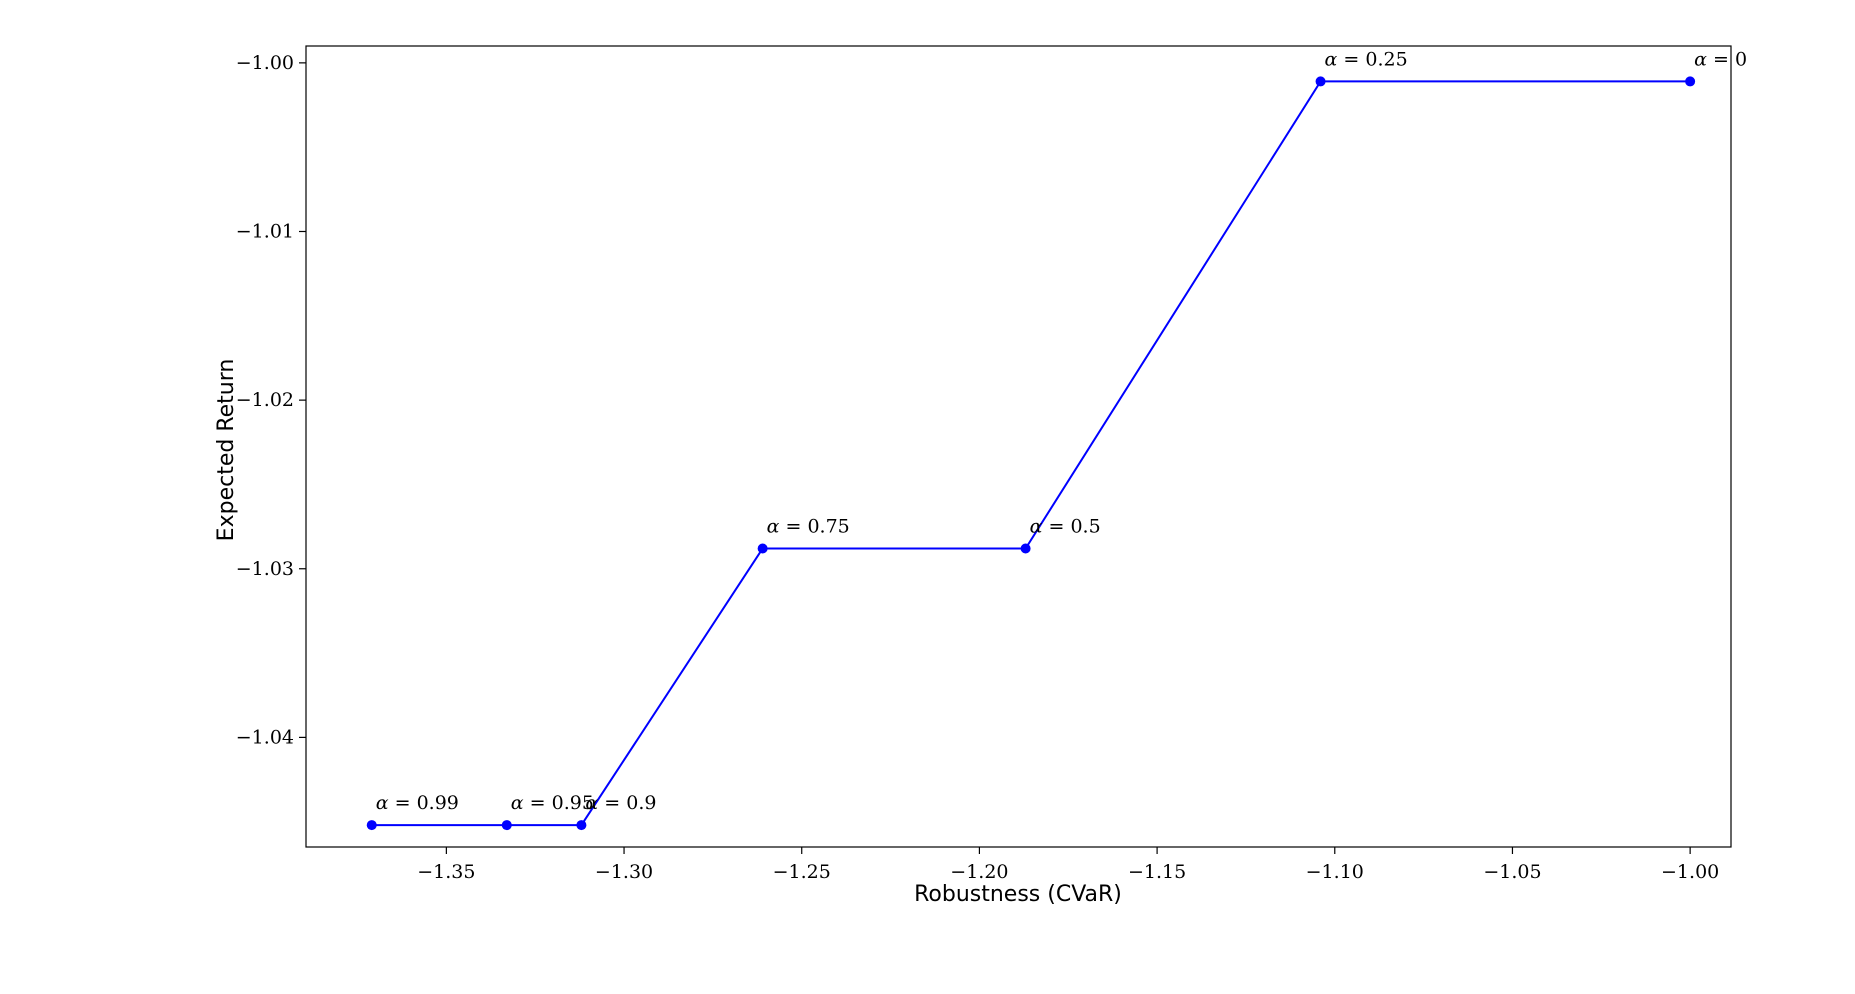  Describe the element at coordinates (1085, 527) in the screenshot. I see `annotation-value: 0.5` at that location.